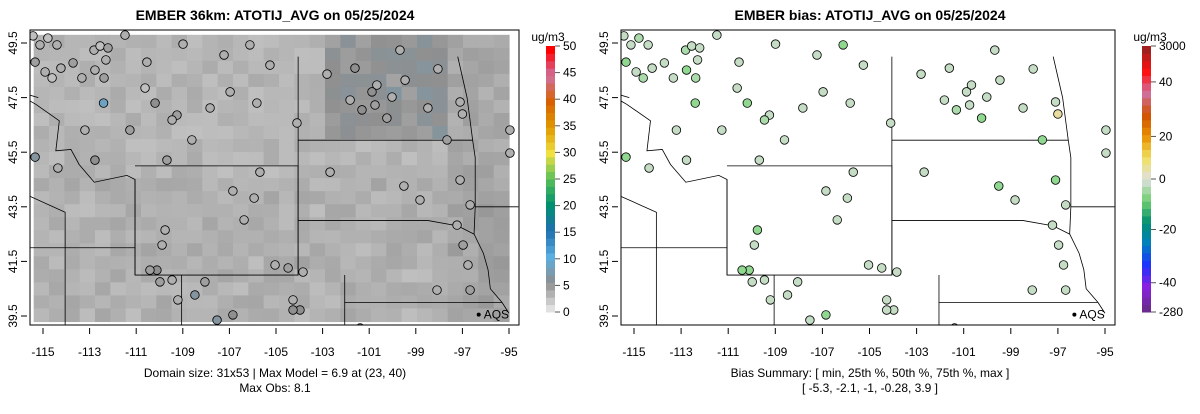  Describe the element at coordinates (275, 15) in the screenshot. I see `model-map-title: EMBER 36km: ATOTIJ_AVG on 05/25/2024` at that location.